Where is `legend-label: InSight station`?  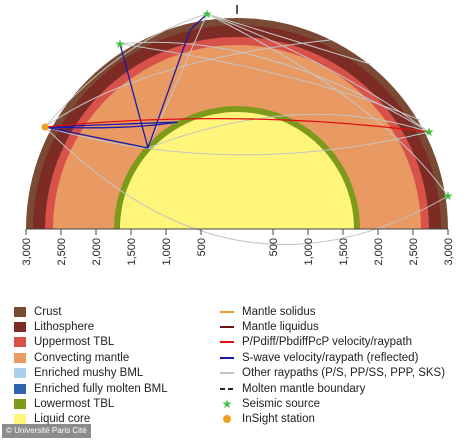 legend-label: InSight station is located at coordinates (278, 419).